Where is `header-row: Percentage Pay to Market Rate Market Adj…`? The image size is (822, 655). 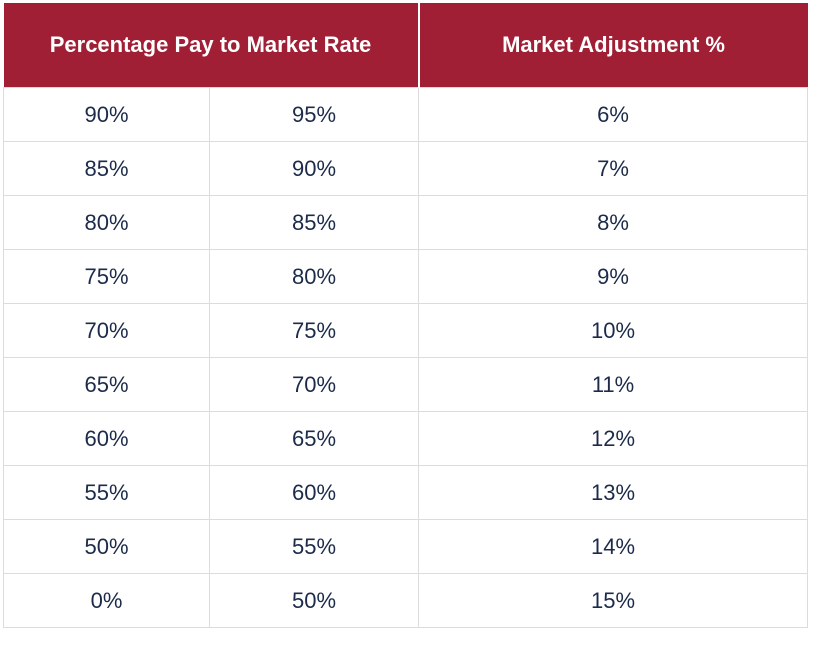
header-row: Percentage Pay to Market Rate Market Adj… is located at coordinates (405, 45).